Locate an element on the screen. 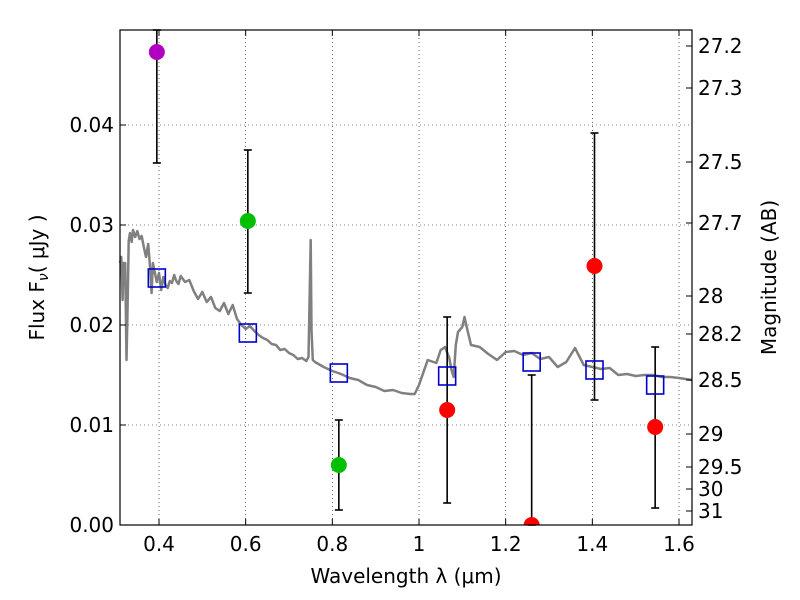  y2-tick-label: 31 is located at coordinates (710, 511).